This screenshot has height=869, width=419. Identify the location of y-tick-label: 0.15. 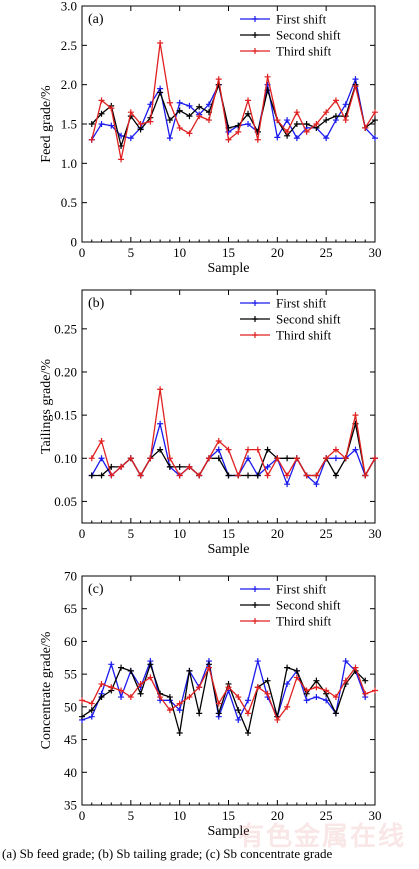
(65, 415).